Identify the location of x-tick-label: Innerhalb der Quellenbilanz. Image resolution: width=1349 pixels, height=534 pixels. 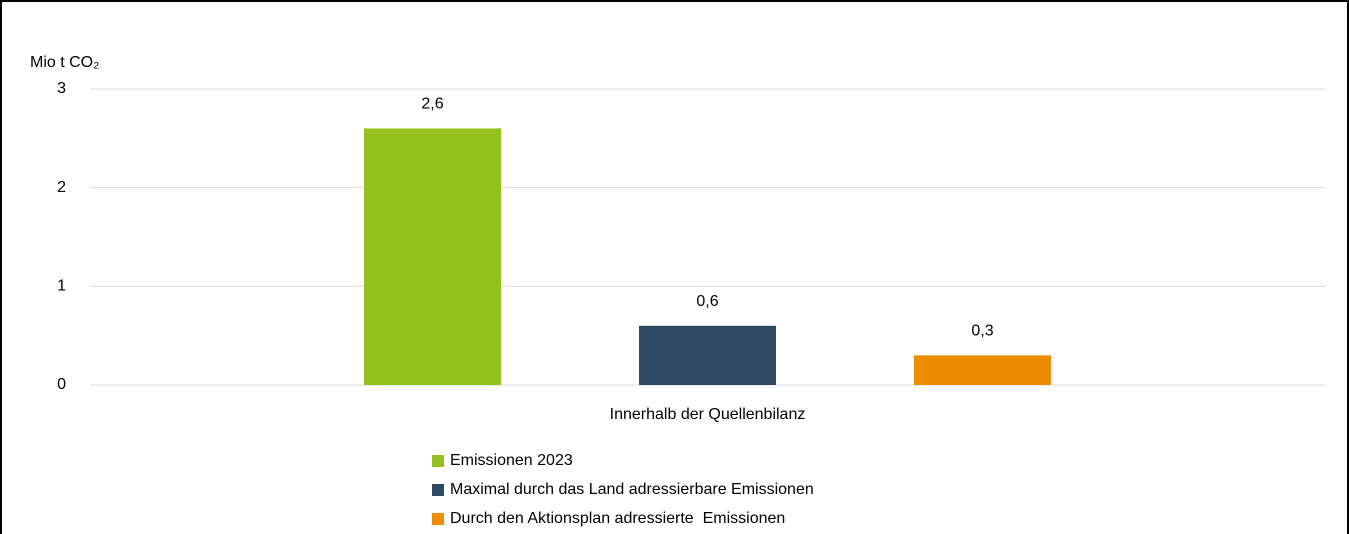
(708, 414).